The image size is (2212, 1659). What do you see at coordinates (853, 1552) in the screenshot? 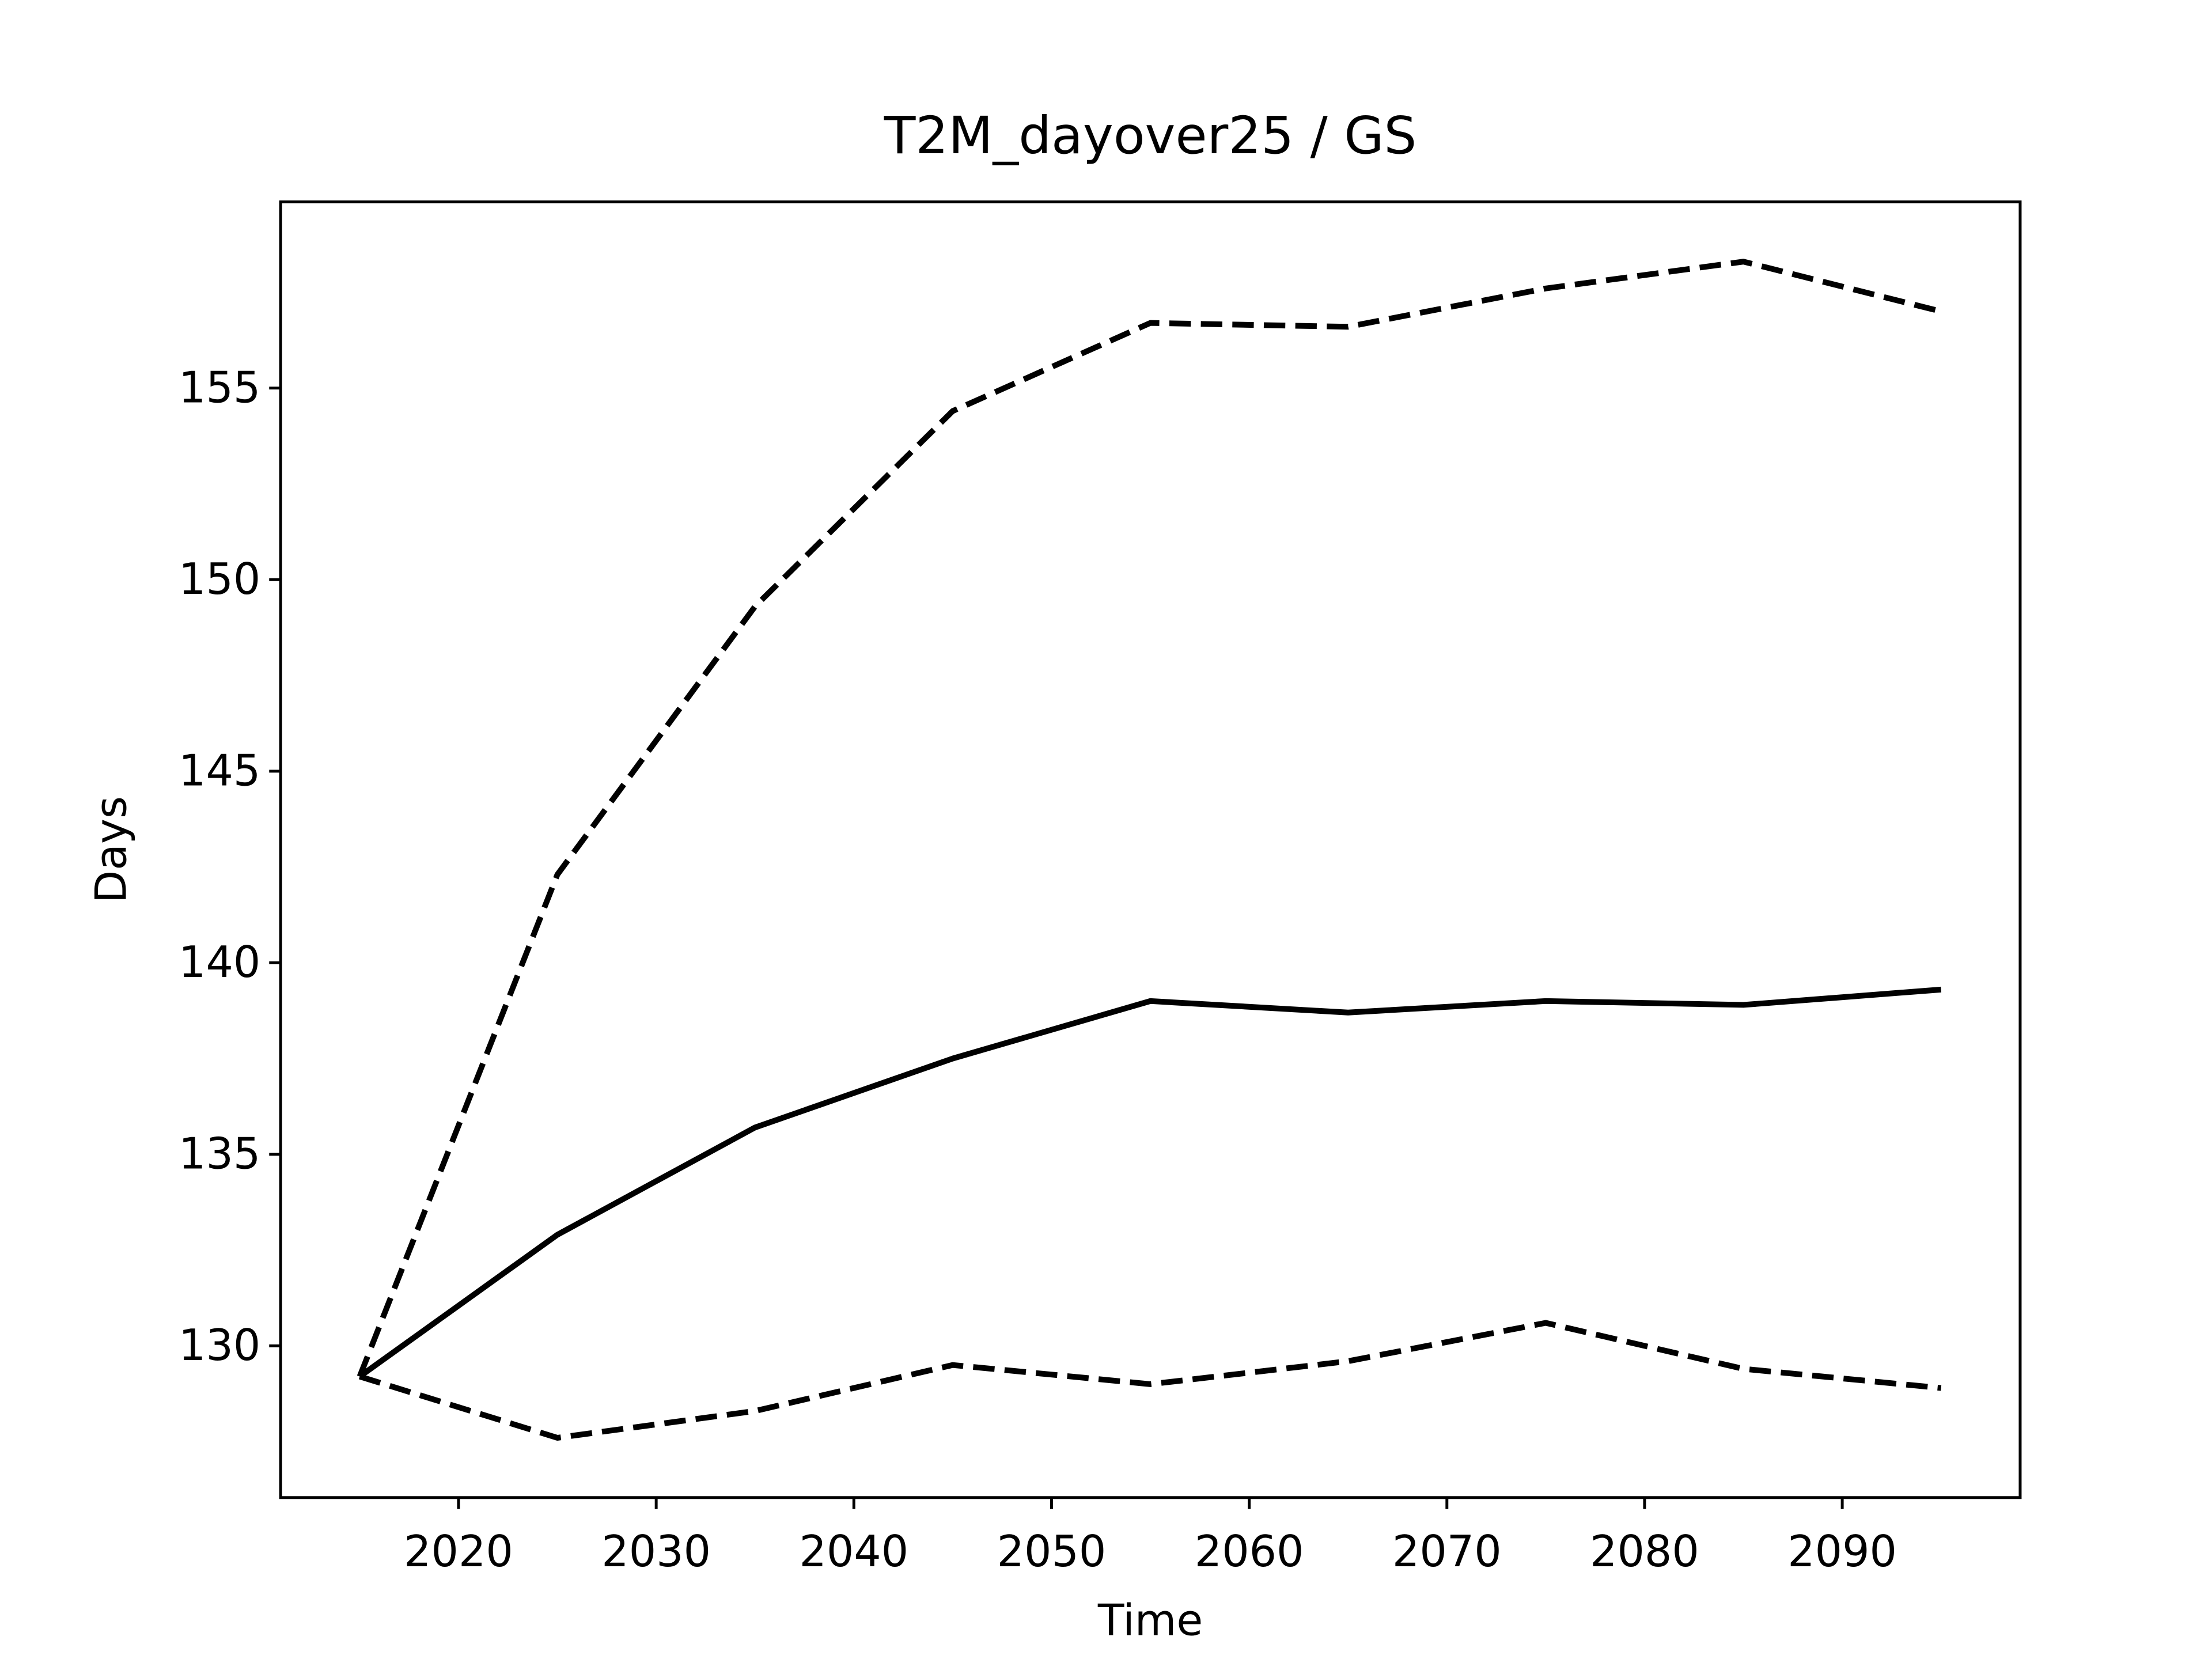
I see `x-tick-label: 2040` at bounding box center [853, 1552].